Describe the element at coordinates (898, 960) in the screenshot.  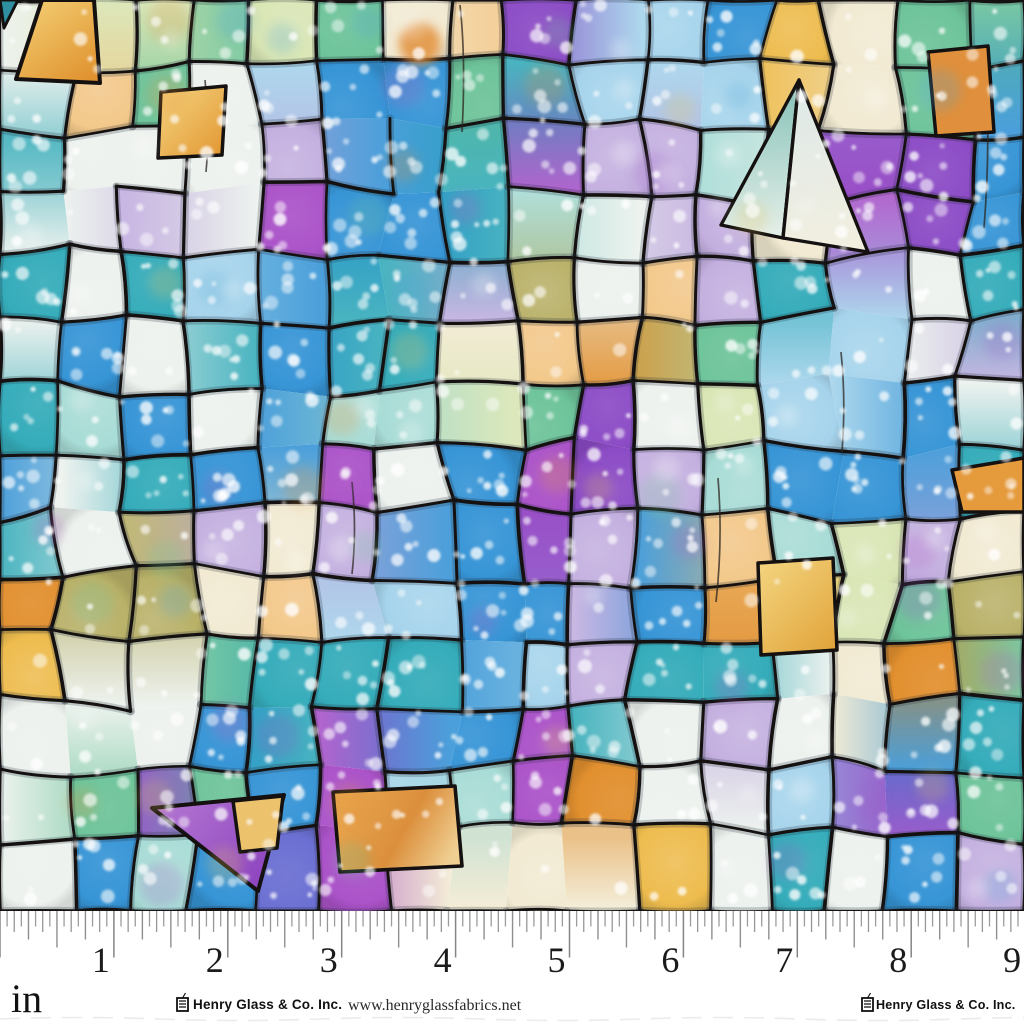
I see `svg-text: 8` at that location.